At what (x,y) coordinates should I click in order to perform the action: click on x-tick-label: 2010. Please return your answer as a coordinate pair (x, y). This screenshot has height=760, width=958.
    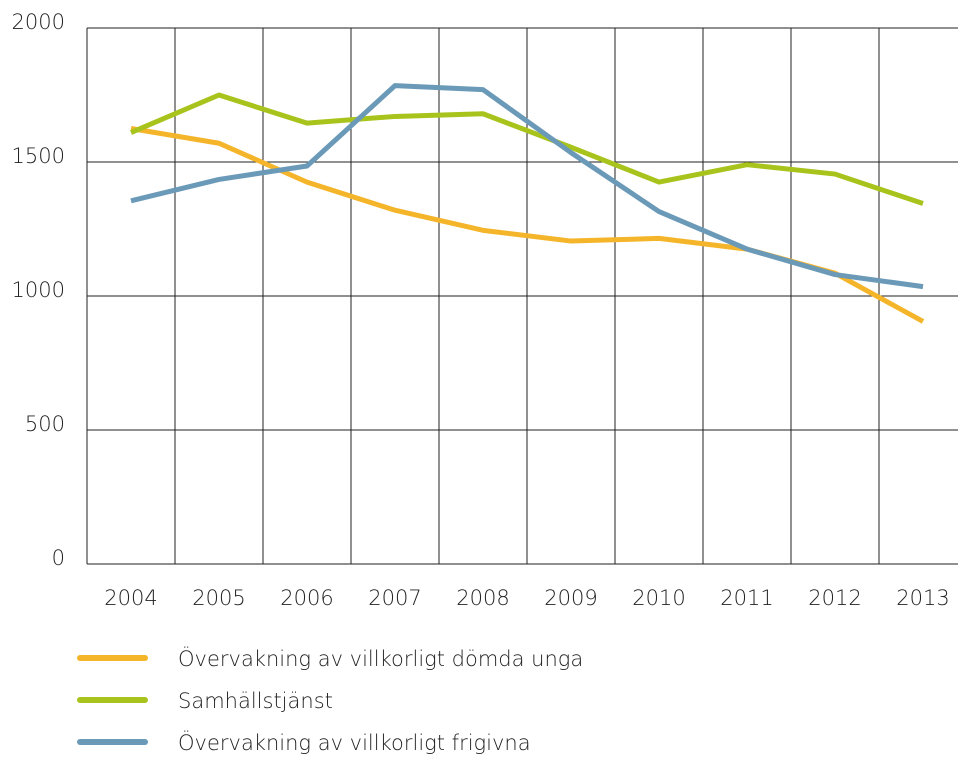
    Looking at the image, I should click on (658, 598).